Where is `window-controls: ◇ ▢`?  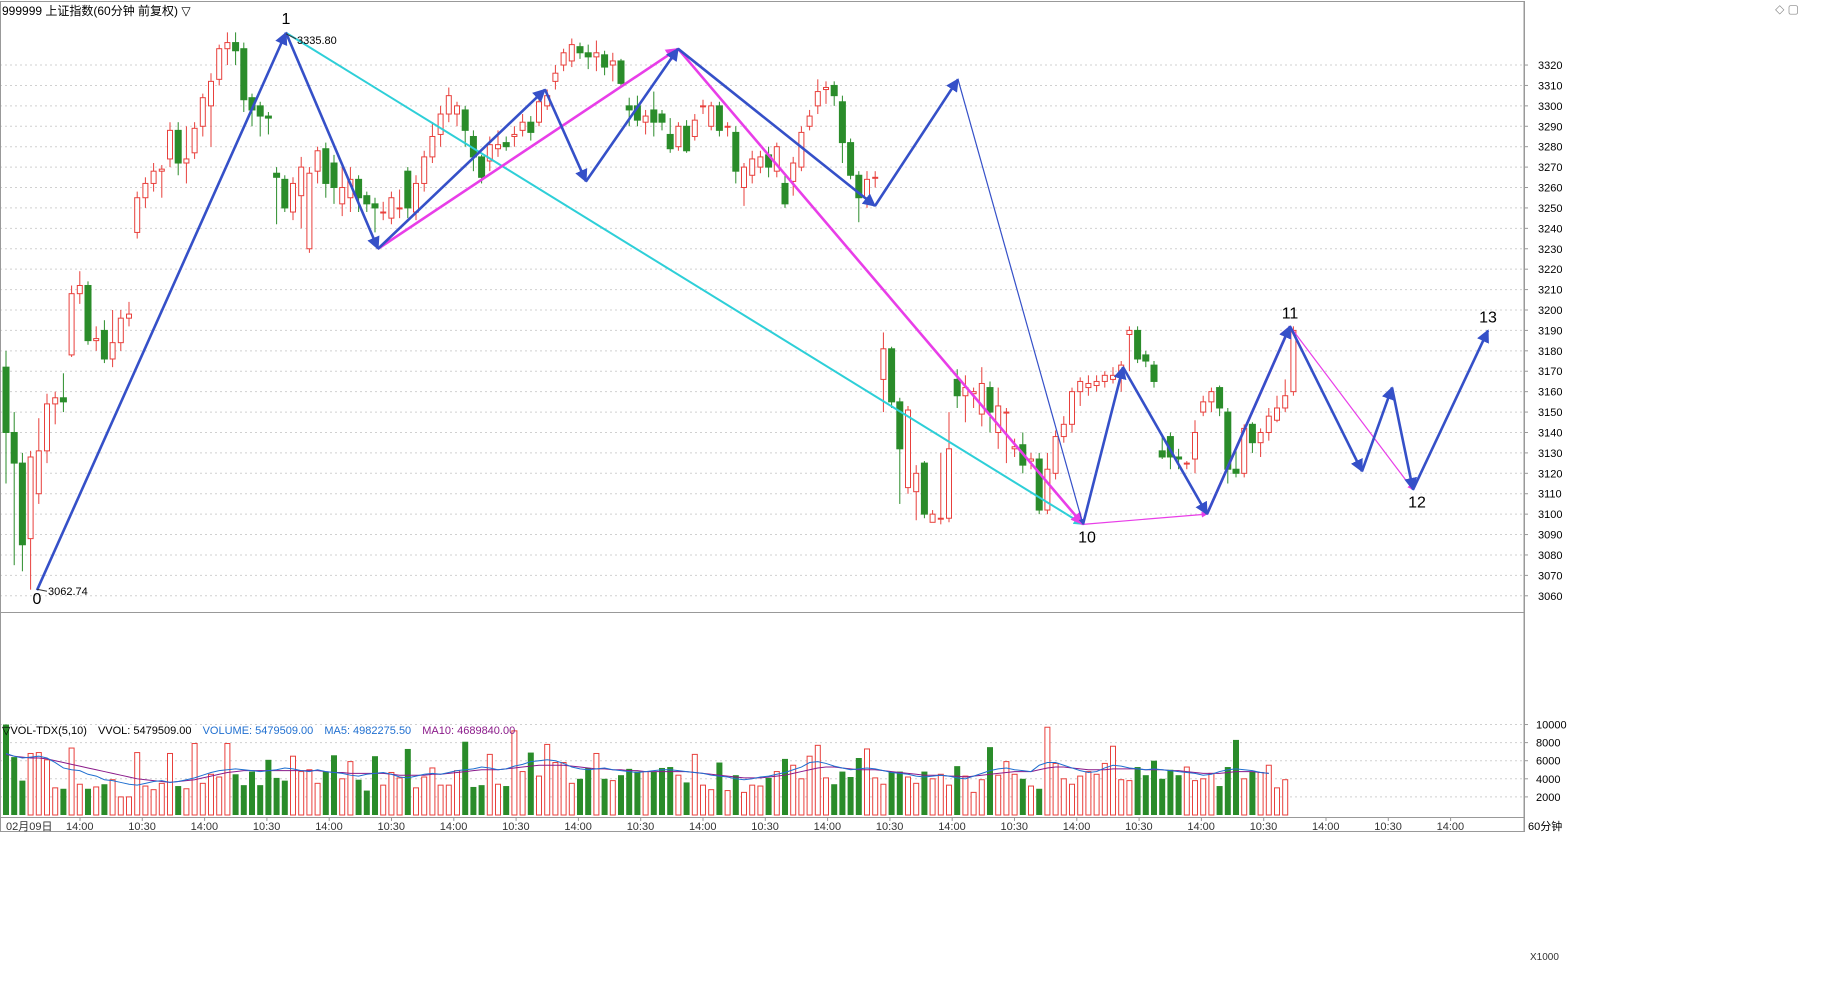
window-controls: ◇ ▢ is located at coordinates (1787, 9).